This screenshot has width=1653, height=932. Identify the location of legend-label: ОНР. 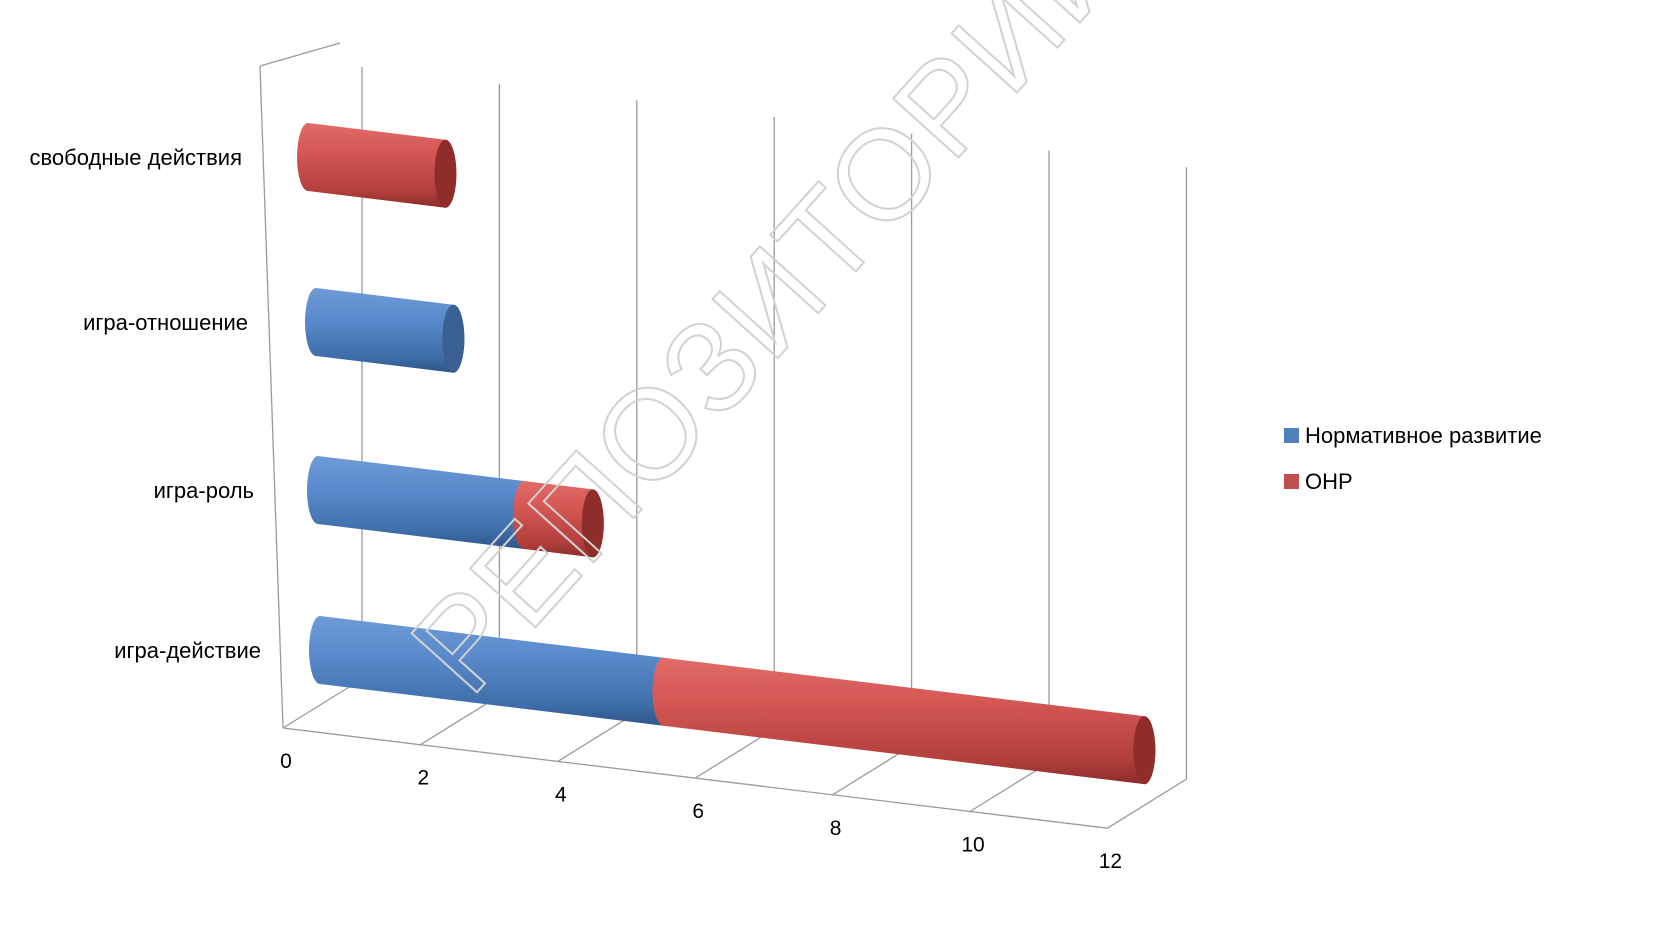
(1329, 481).